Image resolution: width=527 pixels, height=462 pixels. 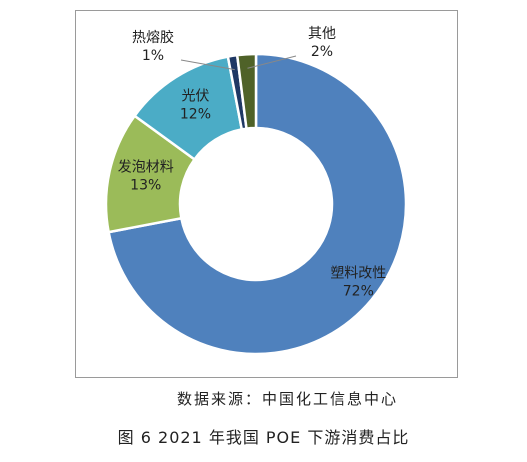 I want to click on category-label-2: 发泡材料, so click(x=146, y=167).